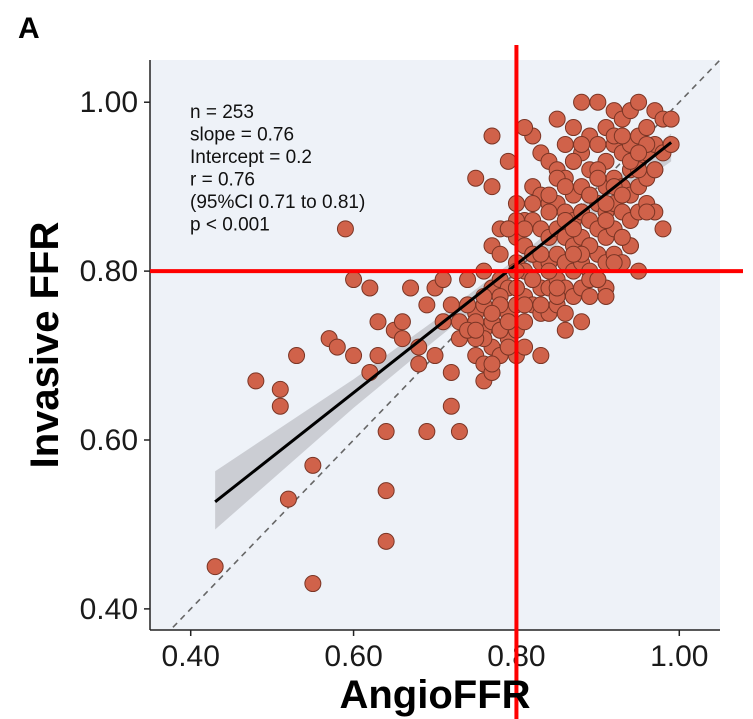 The width and height of the screenshot is (753, 719). Describe the element at coordinates (115, 356) in the screenshot. I see `y-ticks-group: 0.40 0.60 0.80 1.00` at that location.